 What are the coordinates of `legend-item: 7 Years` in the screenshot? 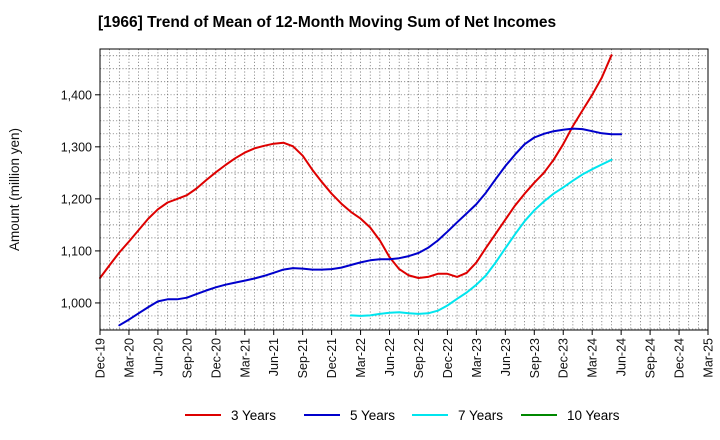 It's located at (457, 415).